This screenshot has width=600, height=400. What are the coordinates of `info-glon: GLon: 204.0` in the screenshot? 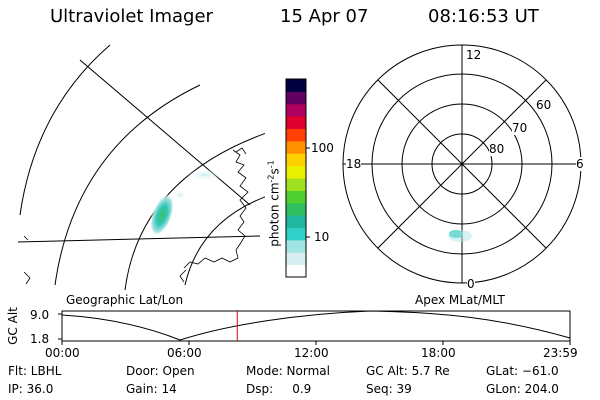 It's located at (522, 389).